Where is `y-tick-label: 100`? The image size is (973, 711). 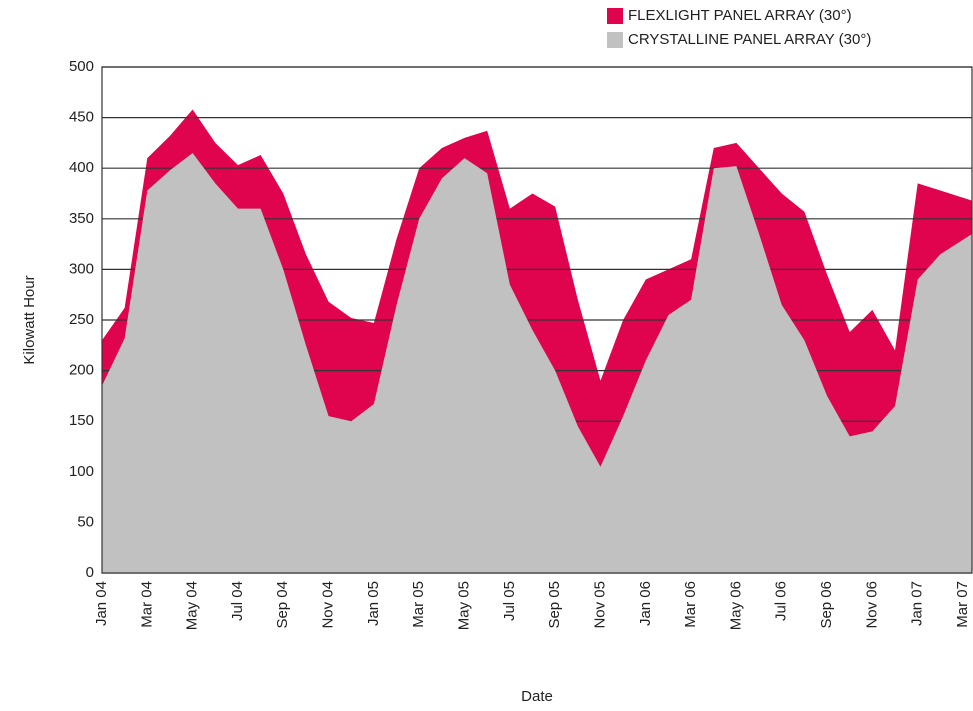
y-tick-label: 100 is located at coordinates (81, 471).